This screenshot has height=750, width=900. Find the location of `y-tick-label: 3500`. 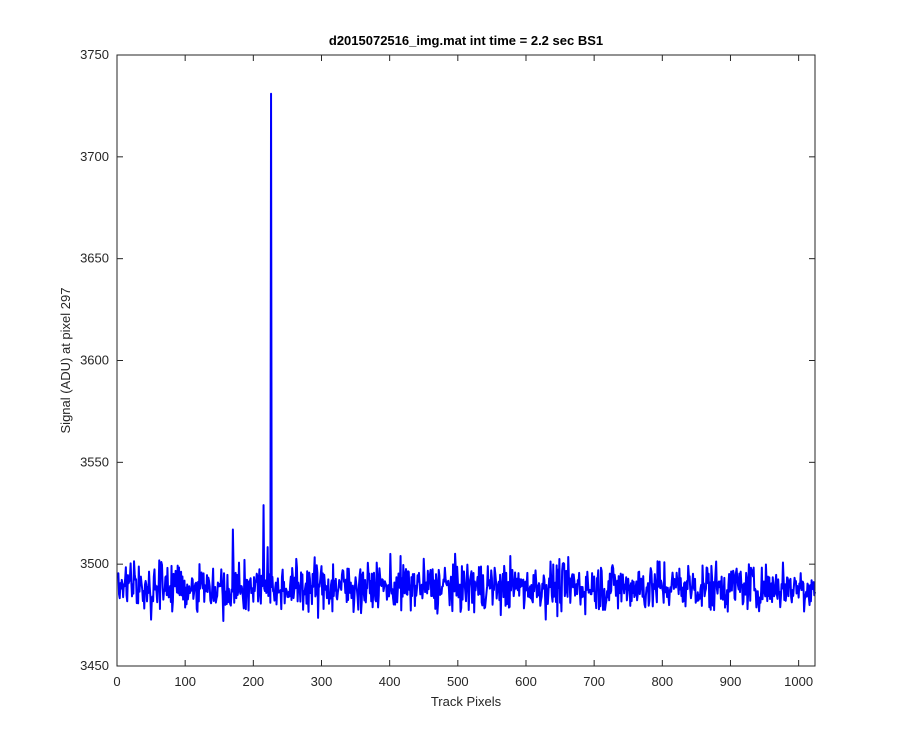

y-tick-label: 3500 is located at coordinates (94, 563).